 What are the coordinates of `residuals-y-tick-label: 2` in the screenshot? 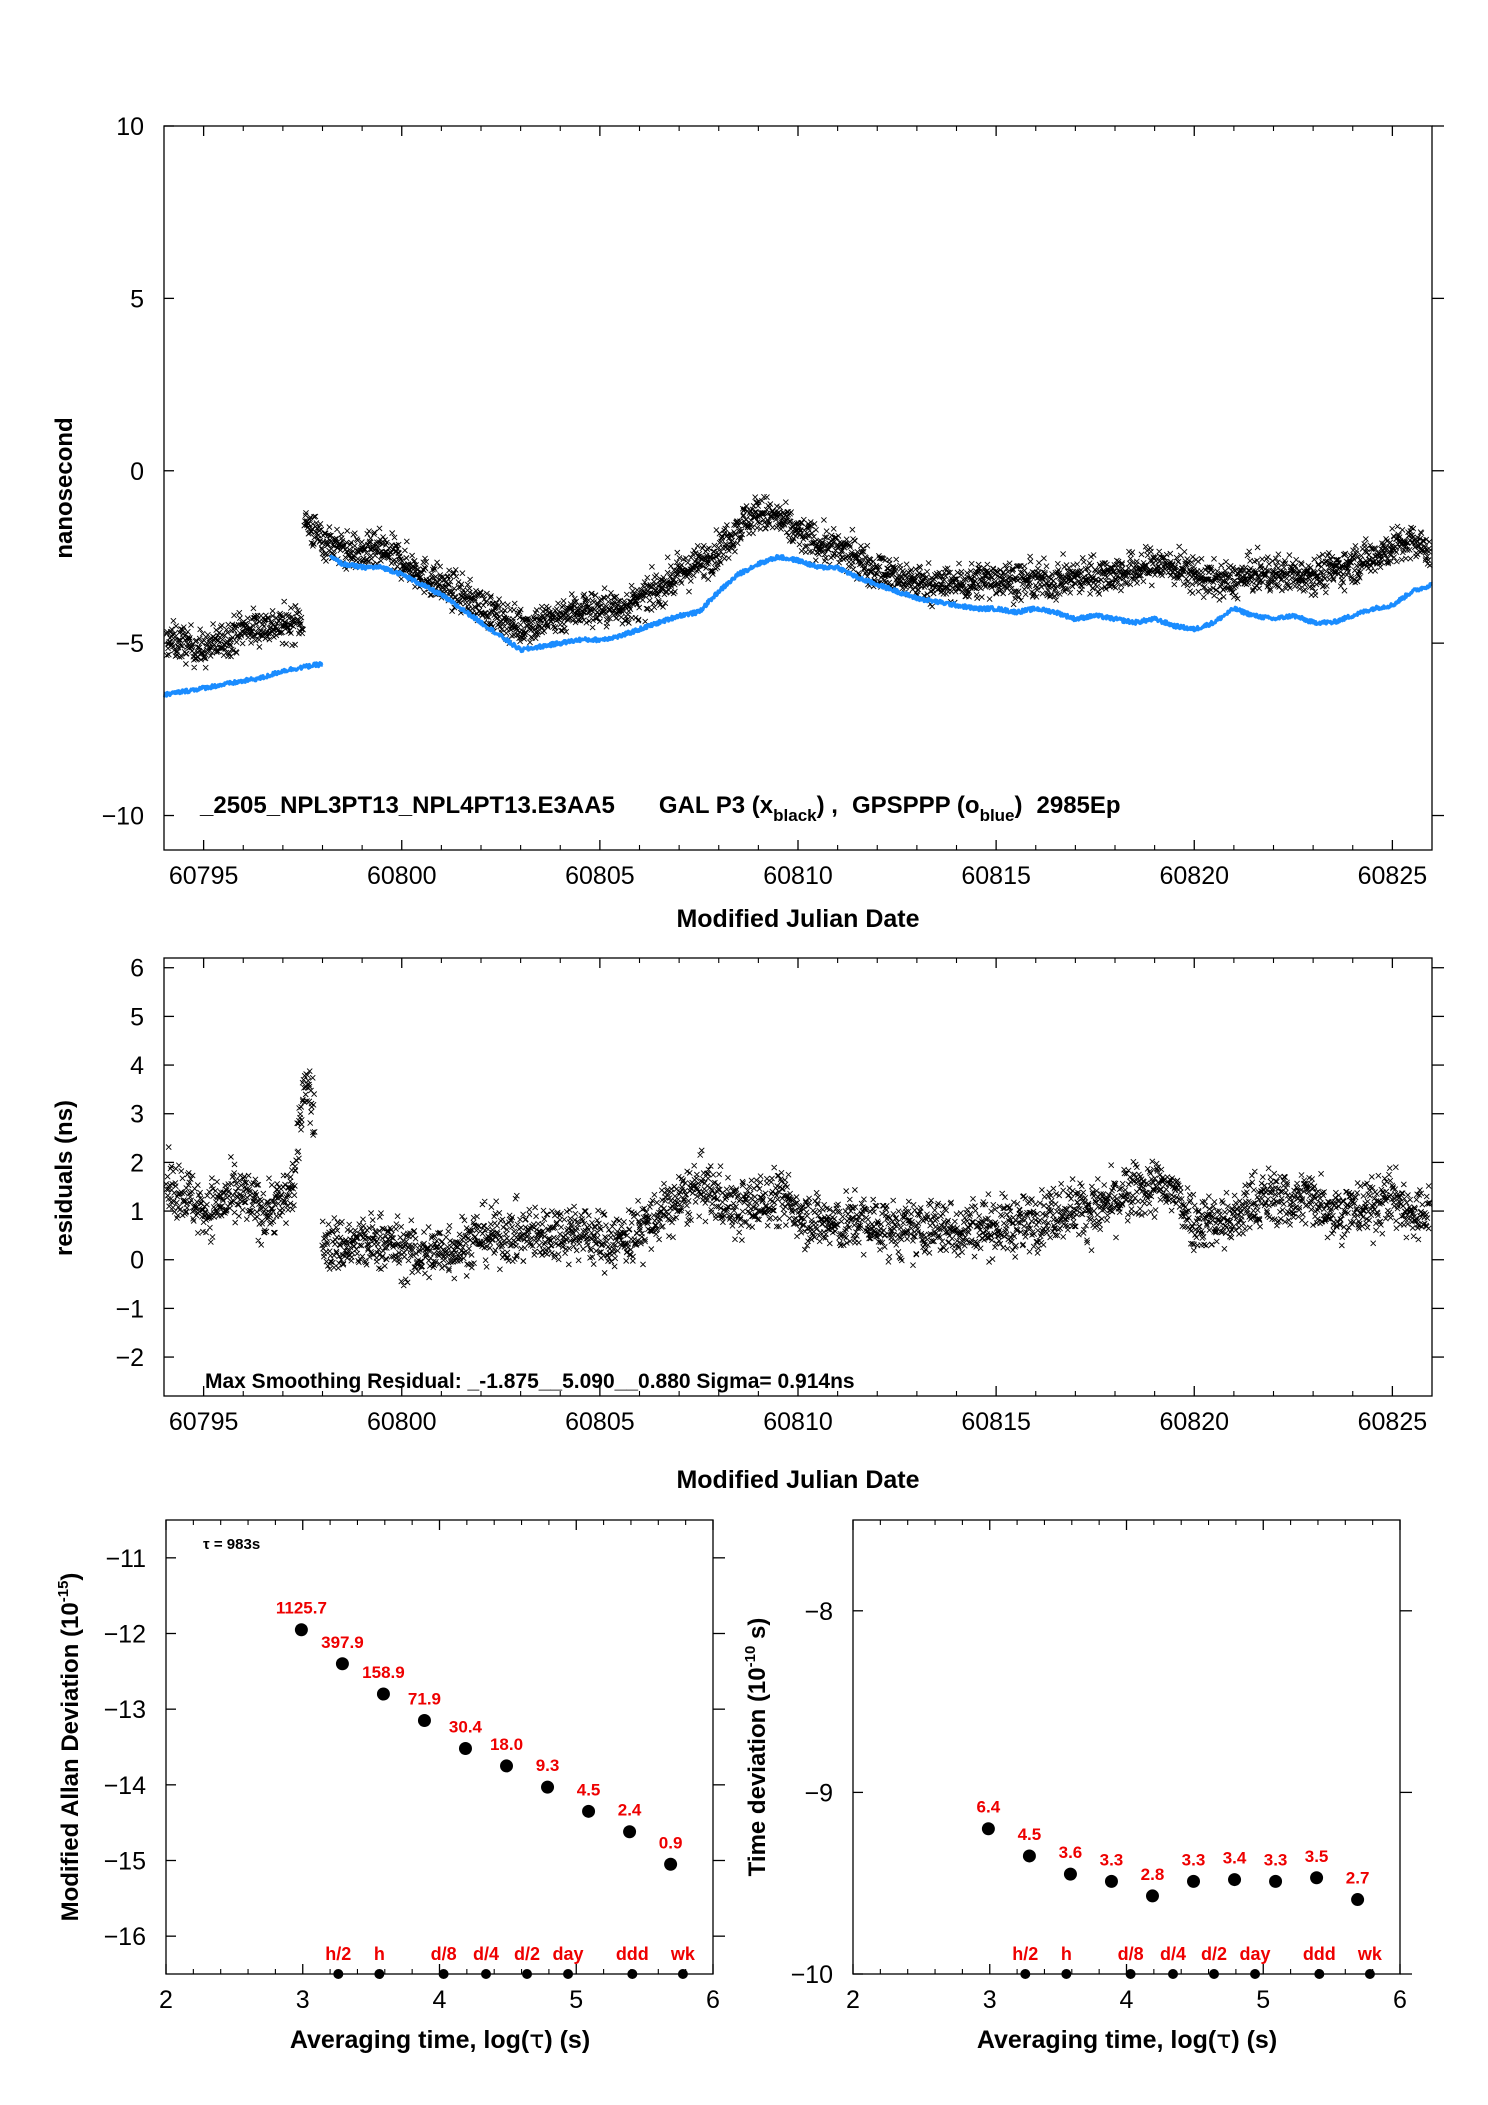 It's located at (137, 1163).